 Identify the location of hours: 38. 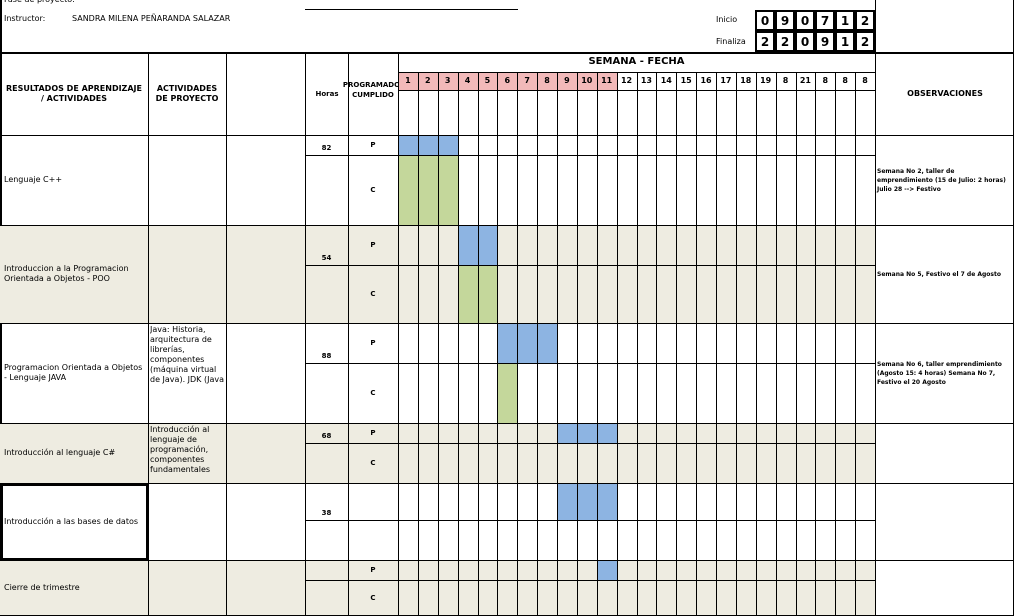
(326, 513).